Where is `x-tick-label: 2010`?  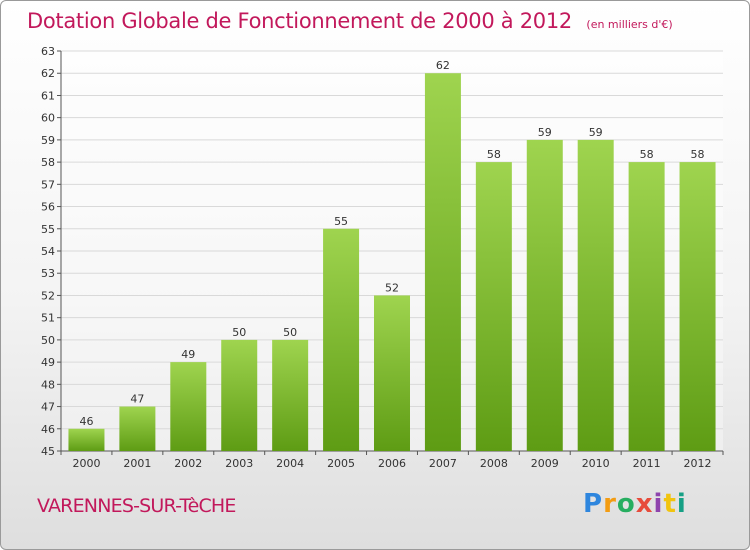
x-tick-label: 2010 is located at coordinates (596, 463).